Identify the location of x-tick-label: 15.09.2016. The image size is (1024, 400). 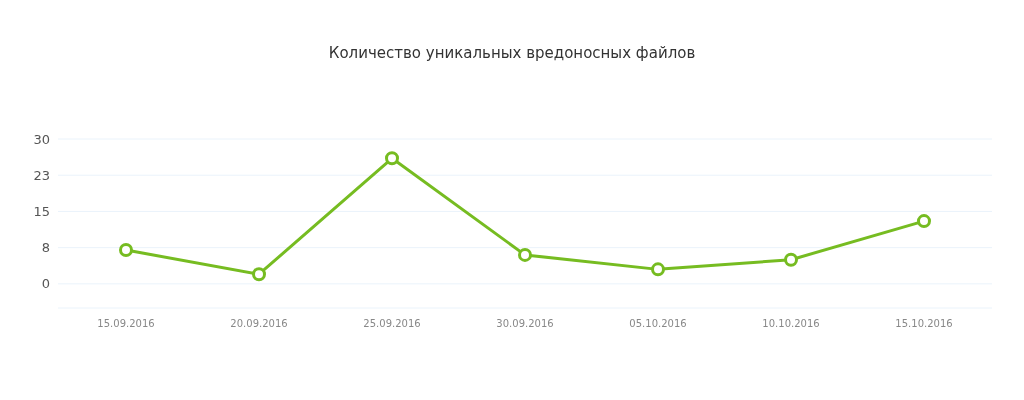
(126, 324).